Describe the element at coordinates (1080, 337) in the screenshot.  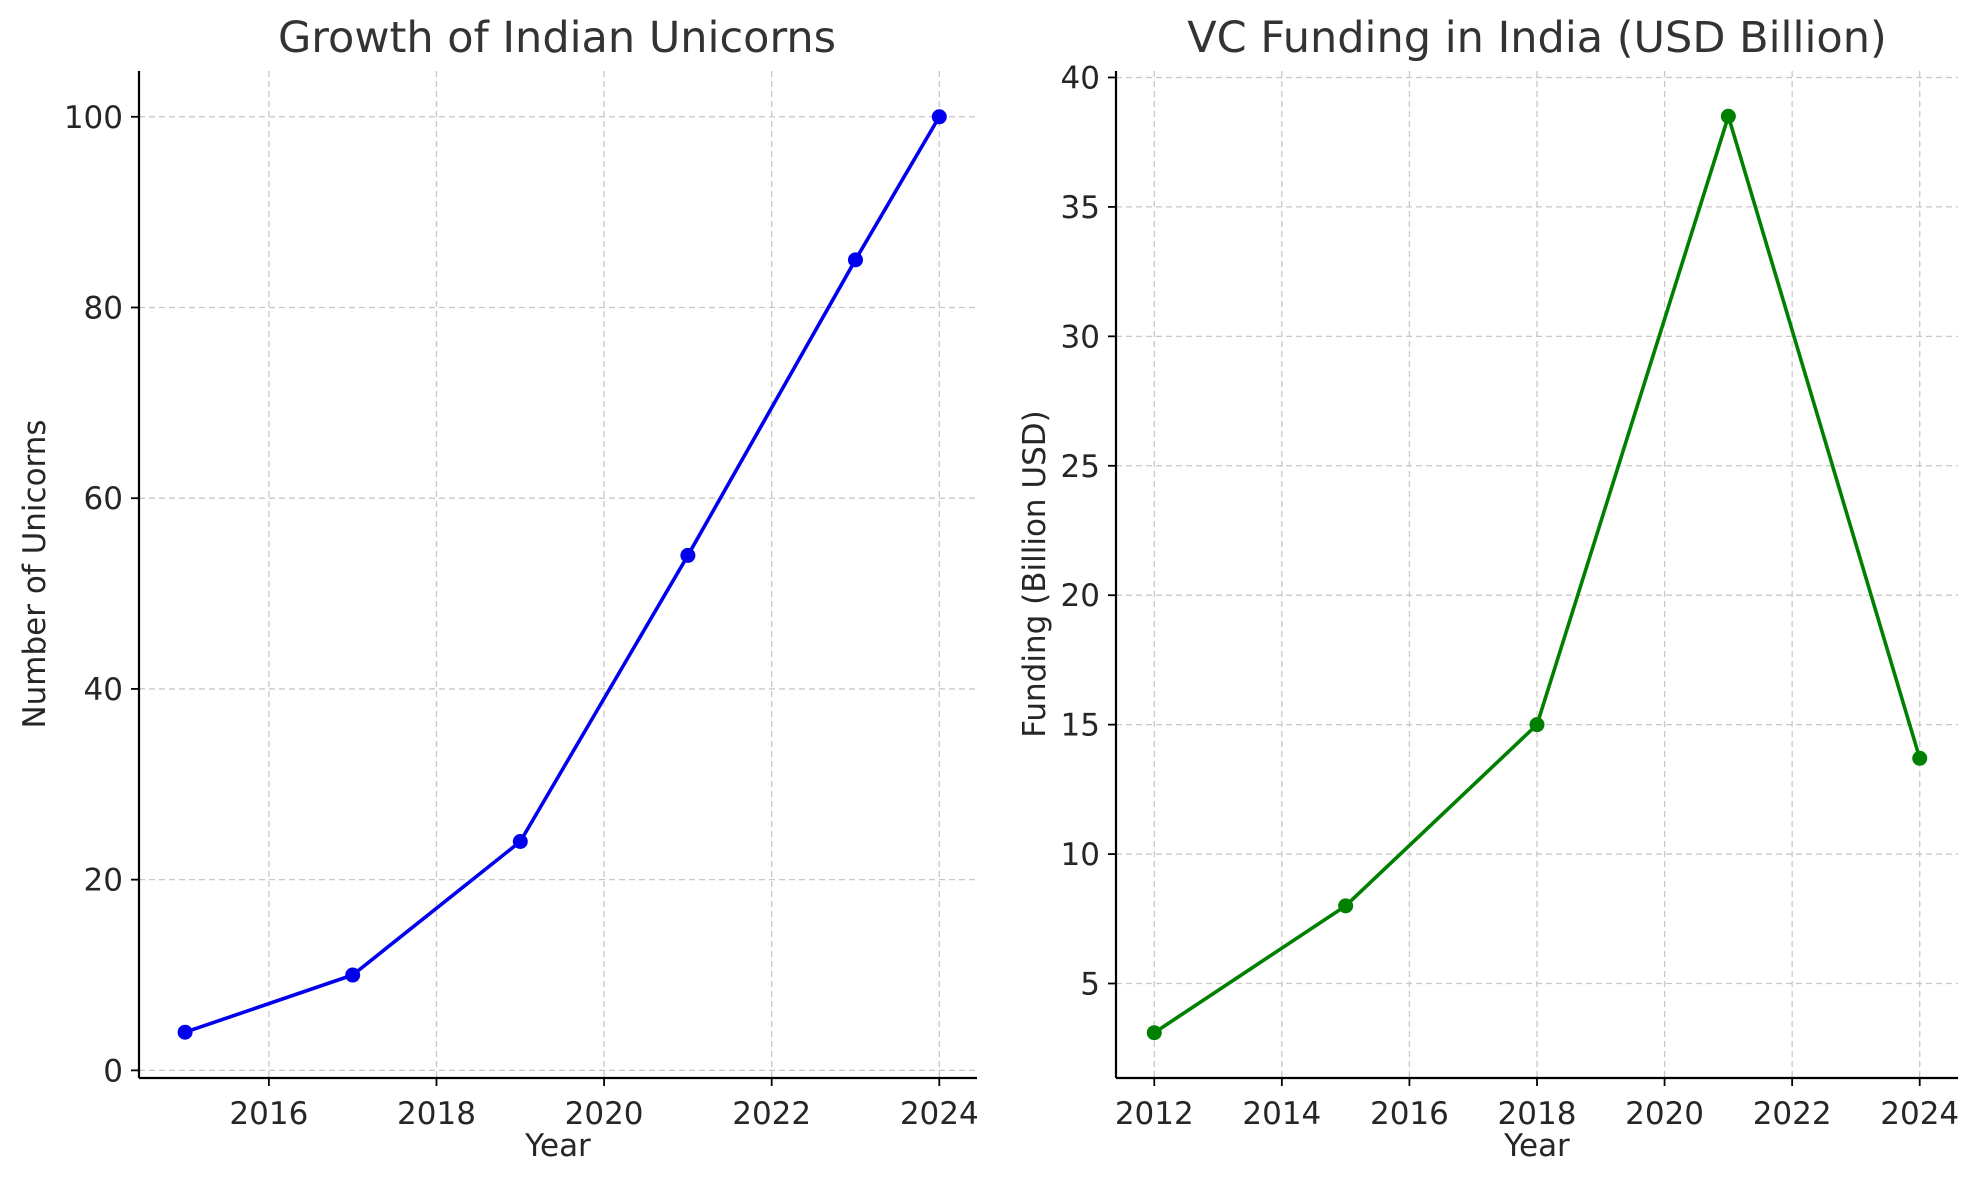
I see `funding-y-tick-label: 30` at that location.